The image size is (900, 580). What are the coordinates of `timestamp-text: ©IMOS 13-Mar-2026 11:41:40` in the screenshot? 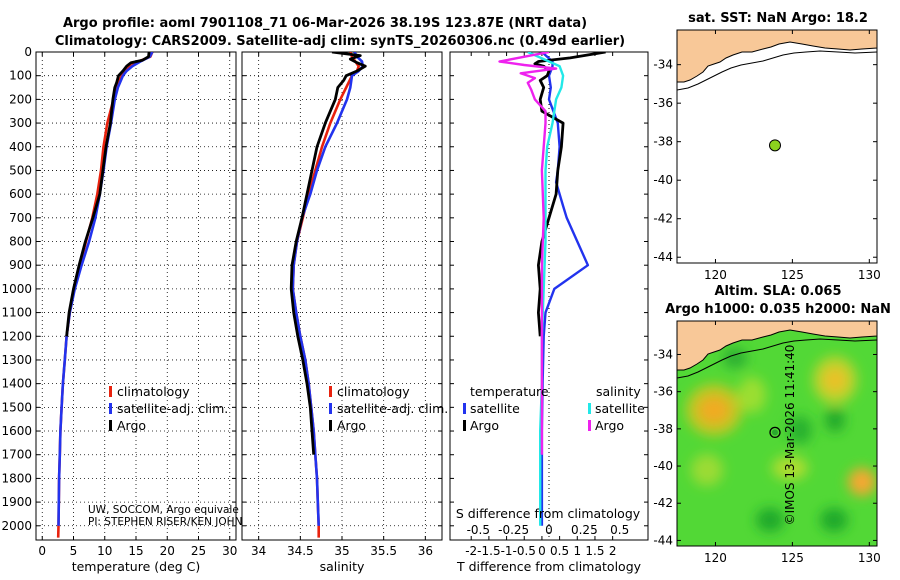 It's located at (790, 435).